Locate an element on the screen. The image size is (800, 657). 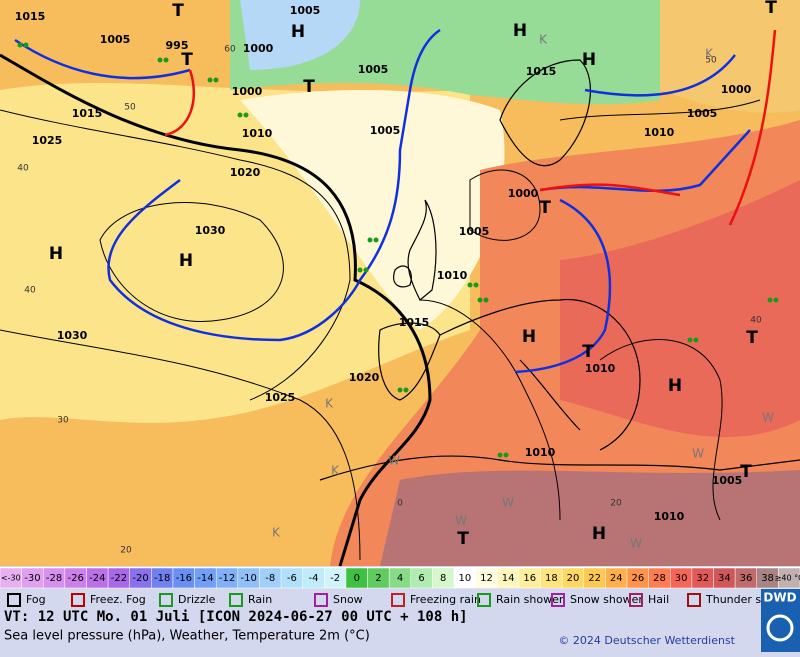
weather-label: Rain shower is located at coordinates (530, 599).